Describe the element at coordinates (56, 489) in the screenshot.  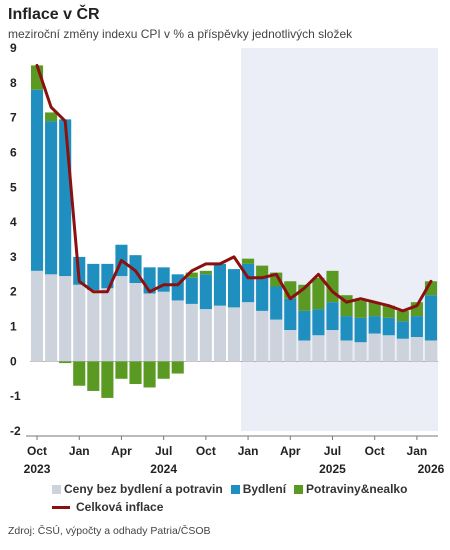
I see `legend-swatch-core` at that location.